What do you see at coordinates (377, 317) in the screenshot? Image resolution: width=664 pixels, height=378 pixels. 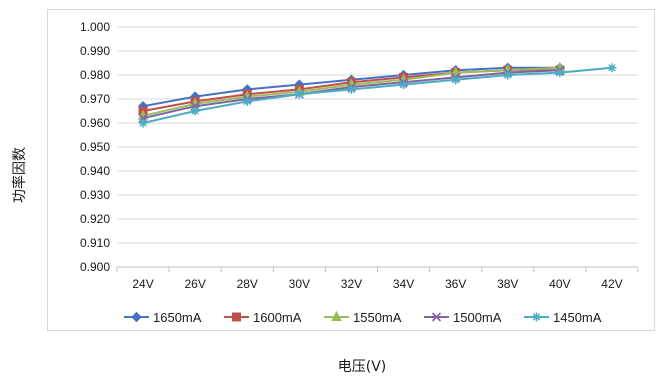 I see `legend-label-1550ma: 1550mA` at bounding box center [377, 317].